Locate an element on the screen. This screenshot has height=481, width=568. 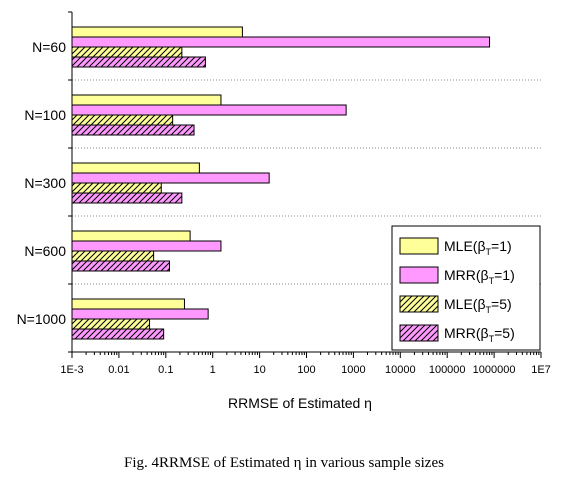
x-tick-label: 1E-3 is located at coordinates (71, 370).